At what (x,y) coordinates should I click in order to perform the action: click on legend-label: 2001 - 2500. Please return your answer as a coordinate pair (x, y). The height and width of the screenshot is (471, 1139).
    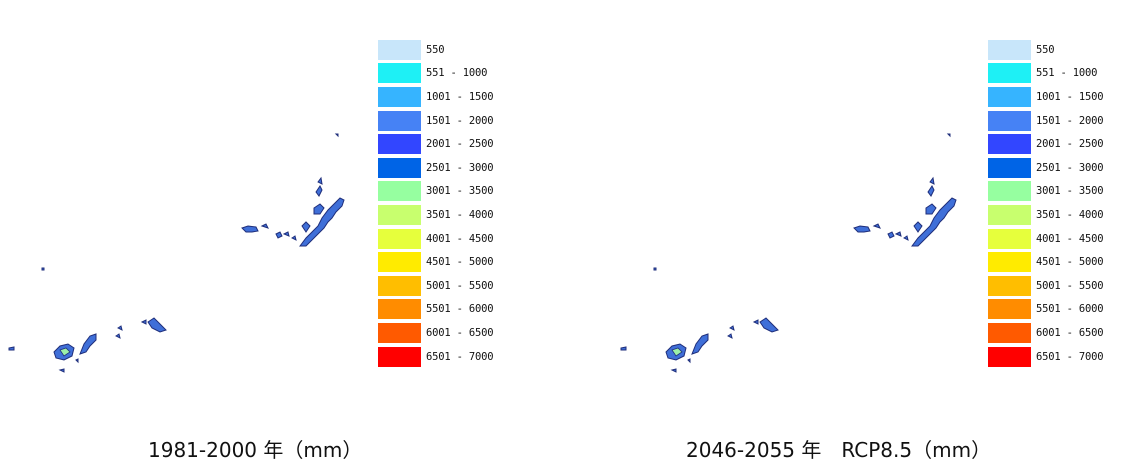
    Looking at the image, I should click on (1070, 144).